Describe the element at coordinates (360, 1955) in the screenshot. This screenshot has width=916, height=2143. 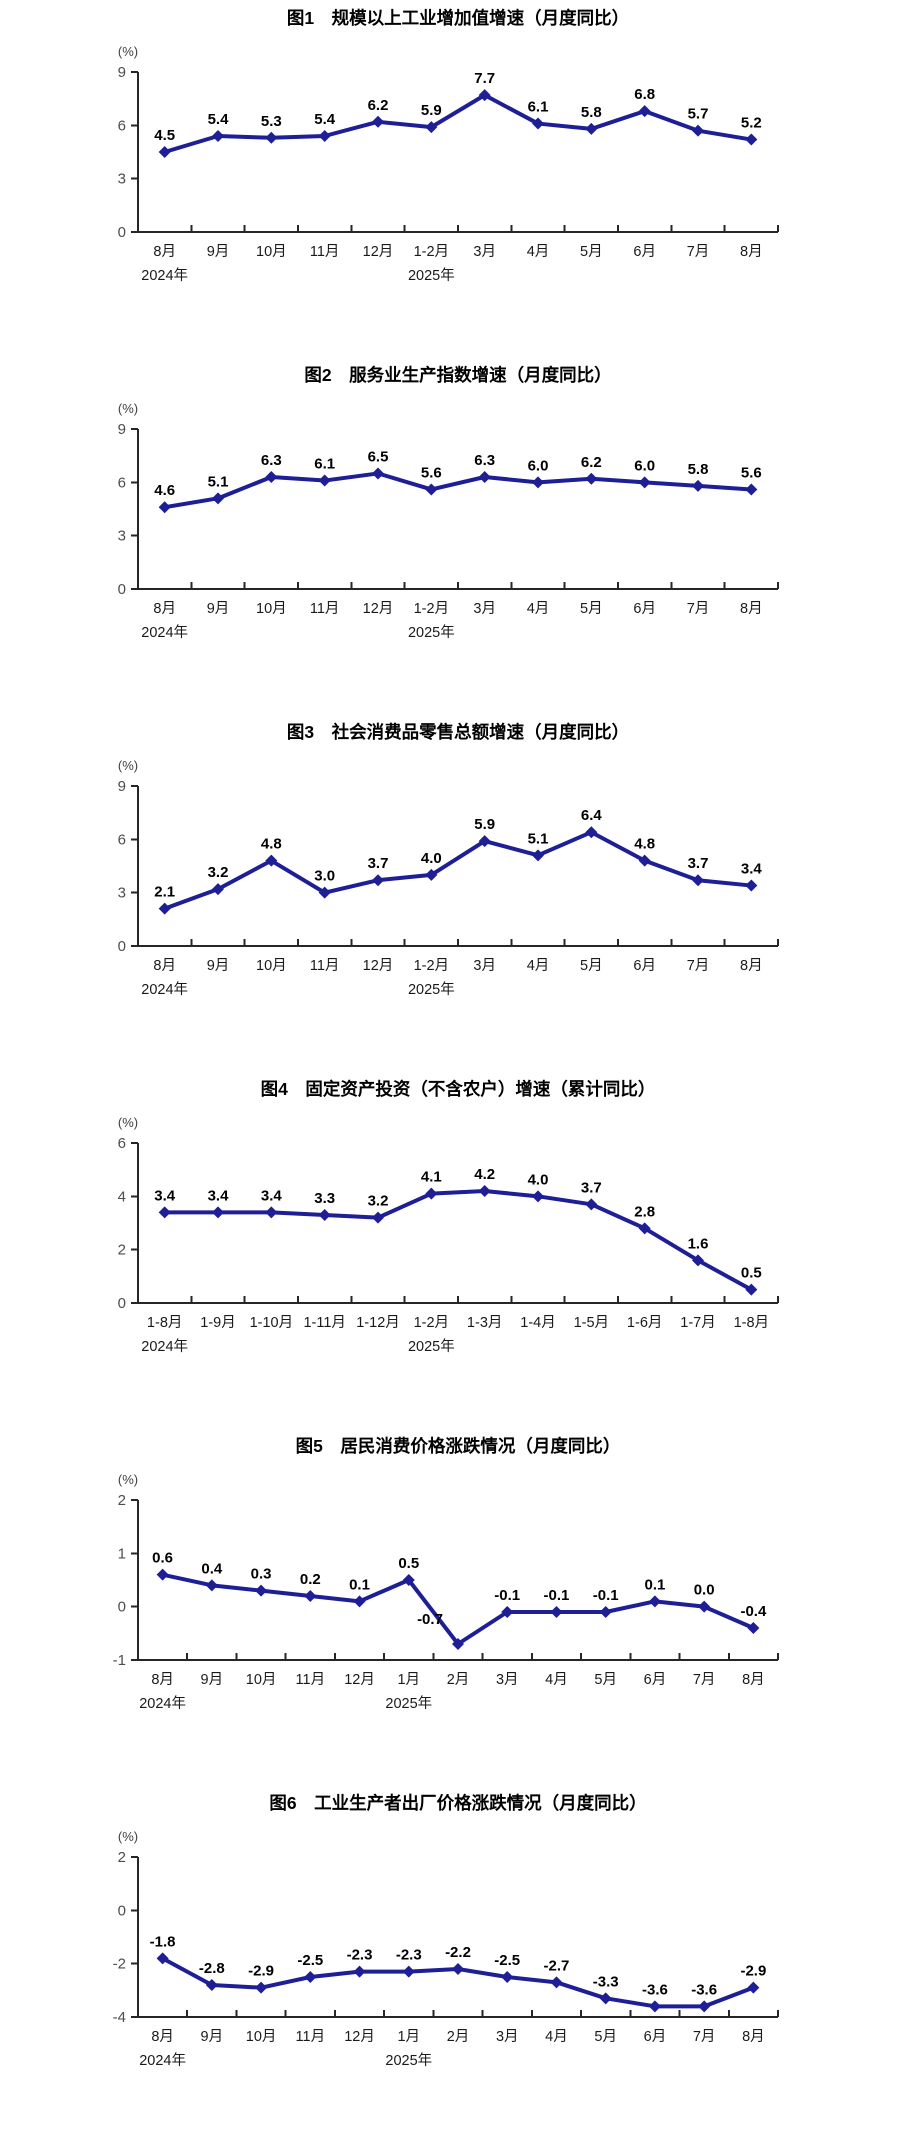
I see `data-point-label: -2.3` at that location.